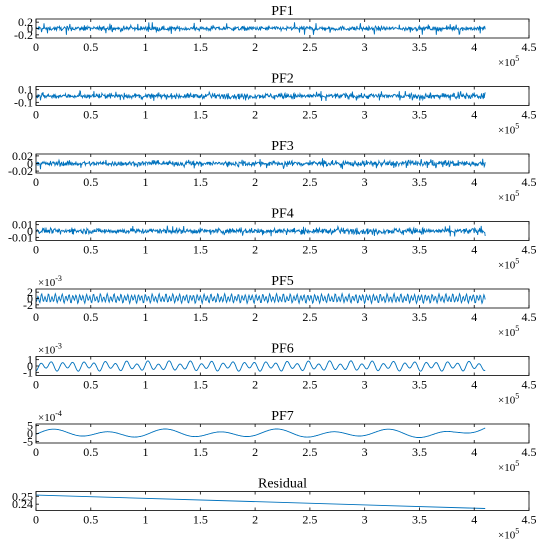  What do you see at coordinates (272, 239) in the screenshot?
I see `panel-pf4: PF4 0 0.5 1 1.5 2 2.5 3 3.5 4 4.5×105 0.010-0.01` at bounding box center [272, 239].